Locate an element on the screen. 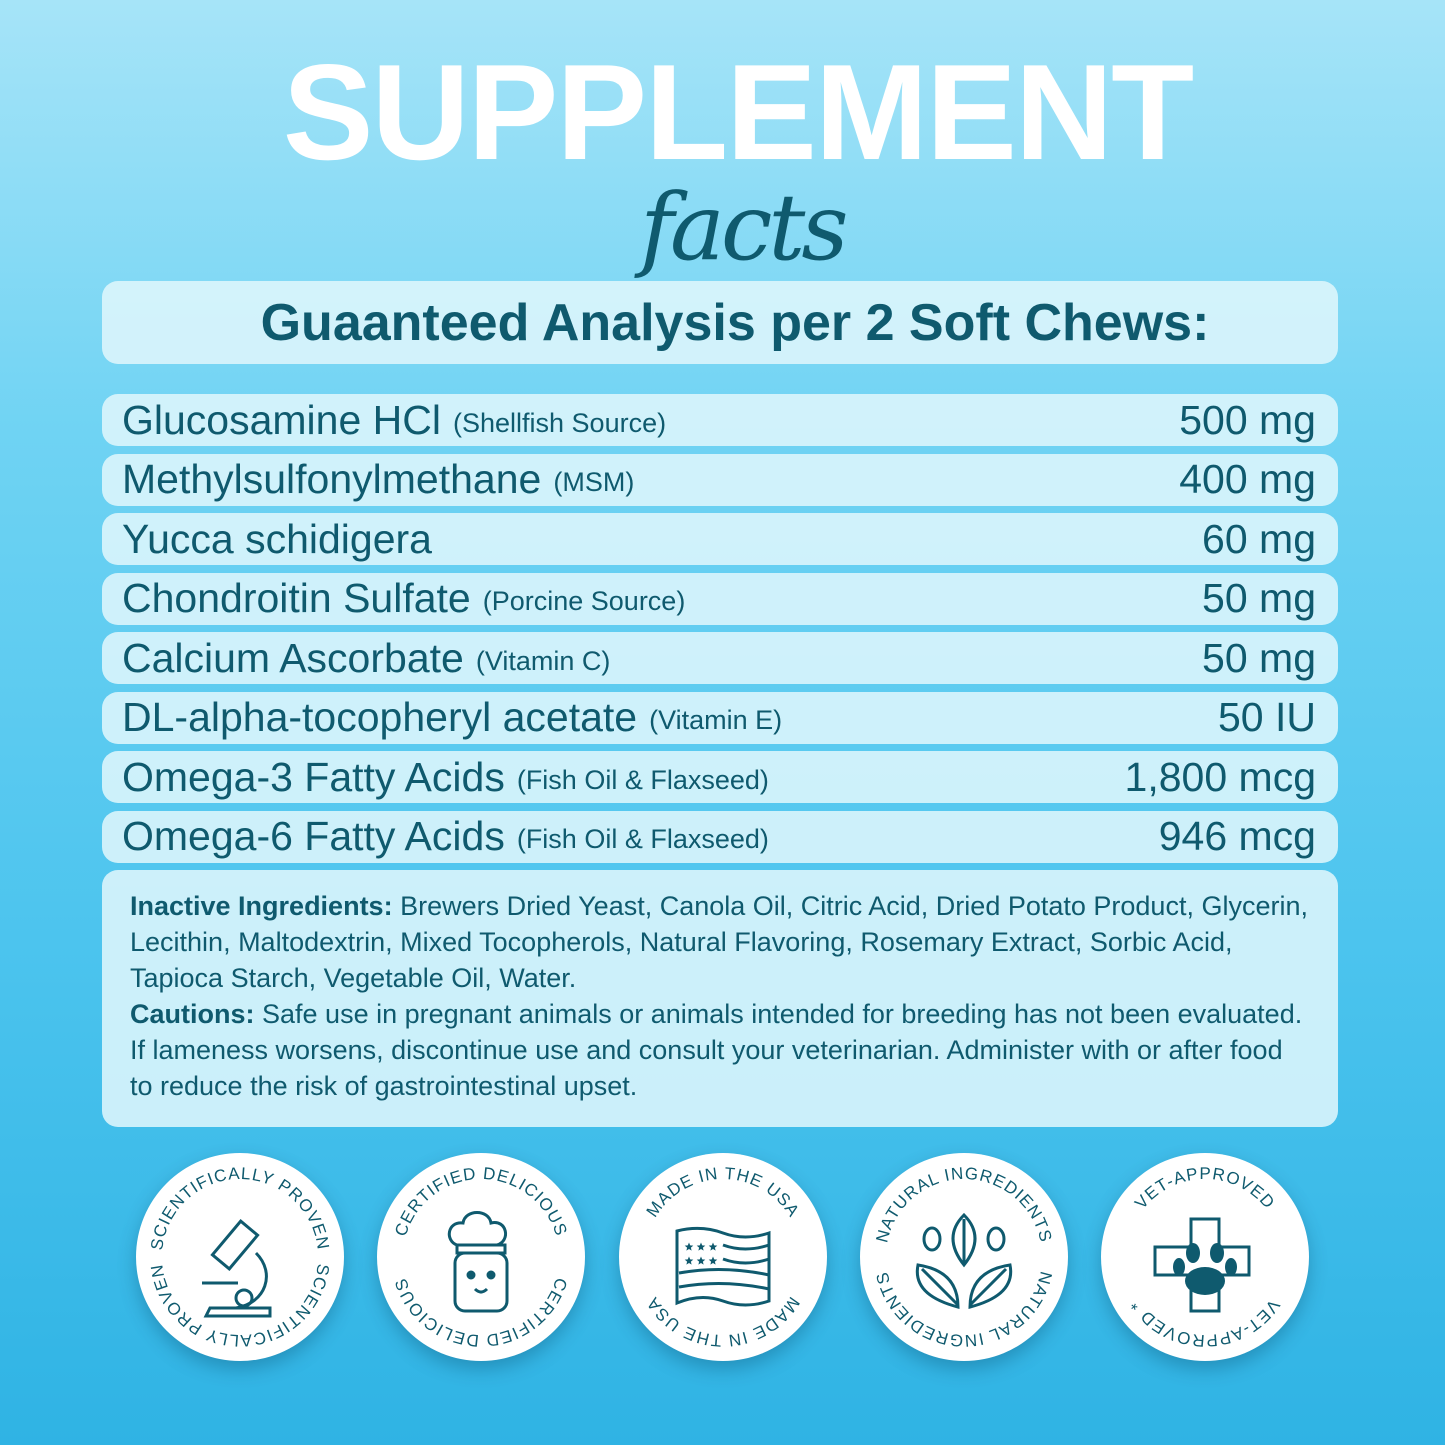  badge-leaves: NATURAL INGREDIENTS NATURAL INGREDIENTS is located at coordinates (963, 1257).